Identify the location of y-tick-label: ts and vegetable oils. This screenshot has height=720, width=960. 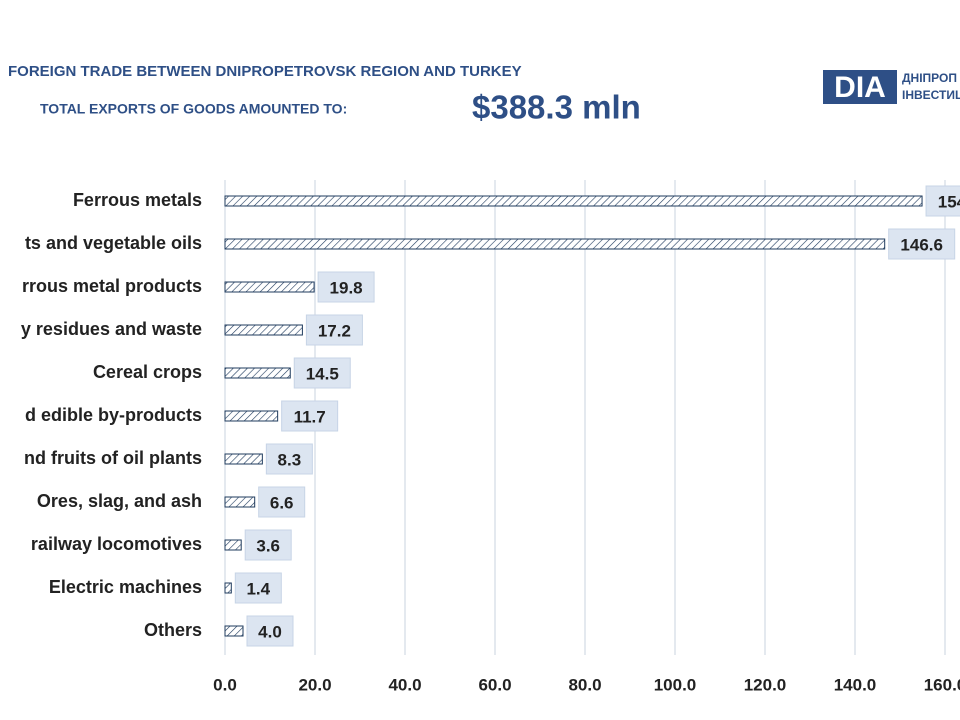
(113, 243).